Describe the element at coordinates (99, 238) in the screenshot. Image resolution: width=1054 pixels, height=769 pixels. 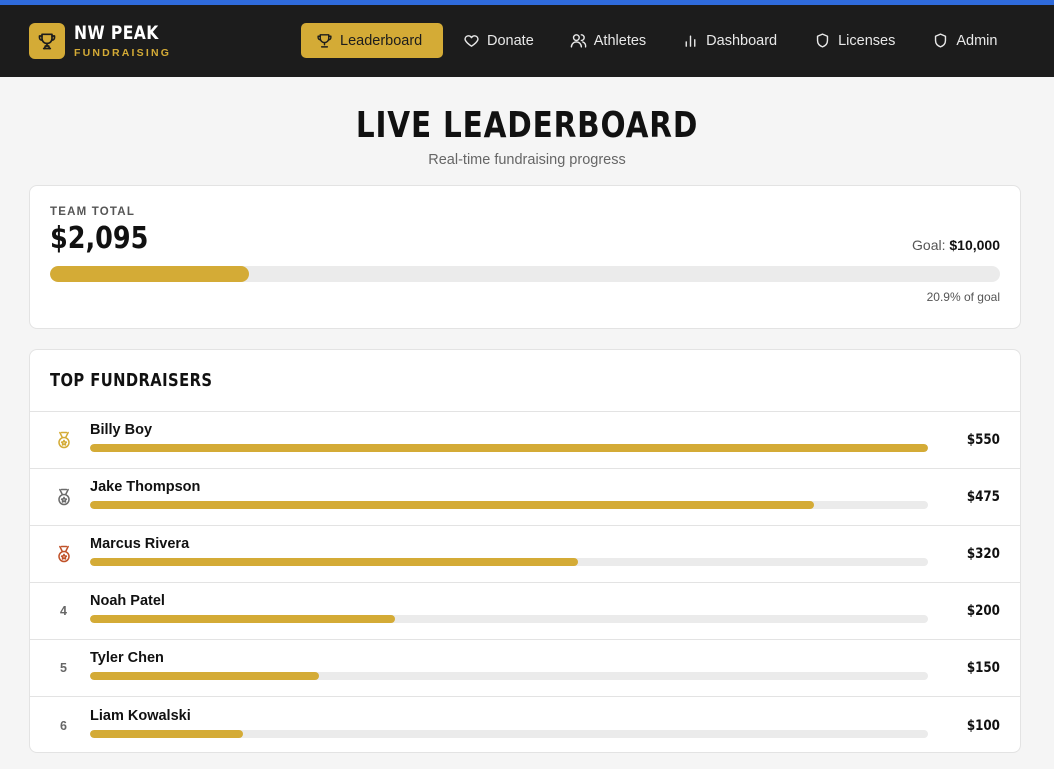
I see `team-total-amount: $2,095` at that location.